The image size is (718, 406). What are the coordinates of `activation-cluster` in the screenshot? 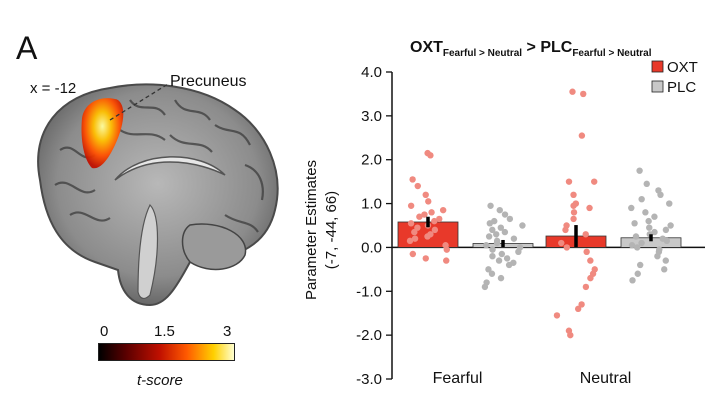 It's located at (102, 133).